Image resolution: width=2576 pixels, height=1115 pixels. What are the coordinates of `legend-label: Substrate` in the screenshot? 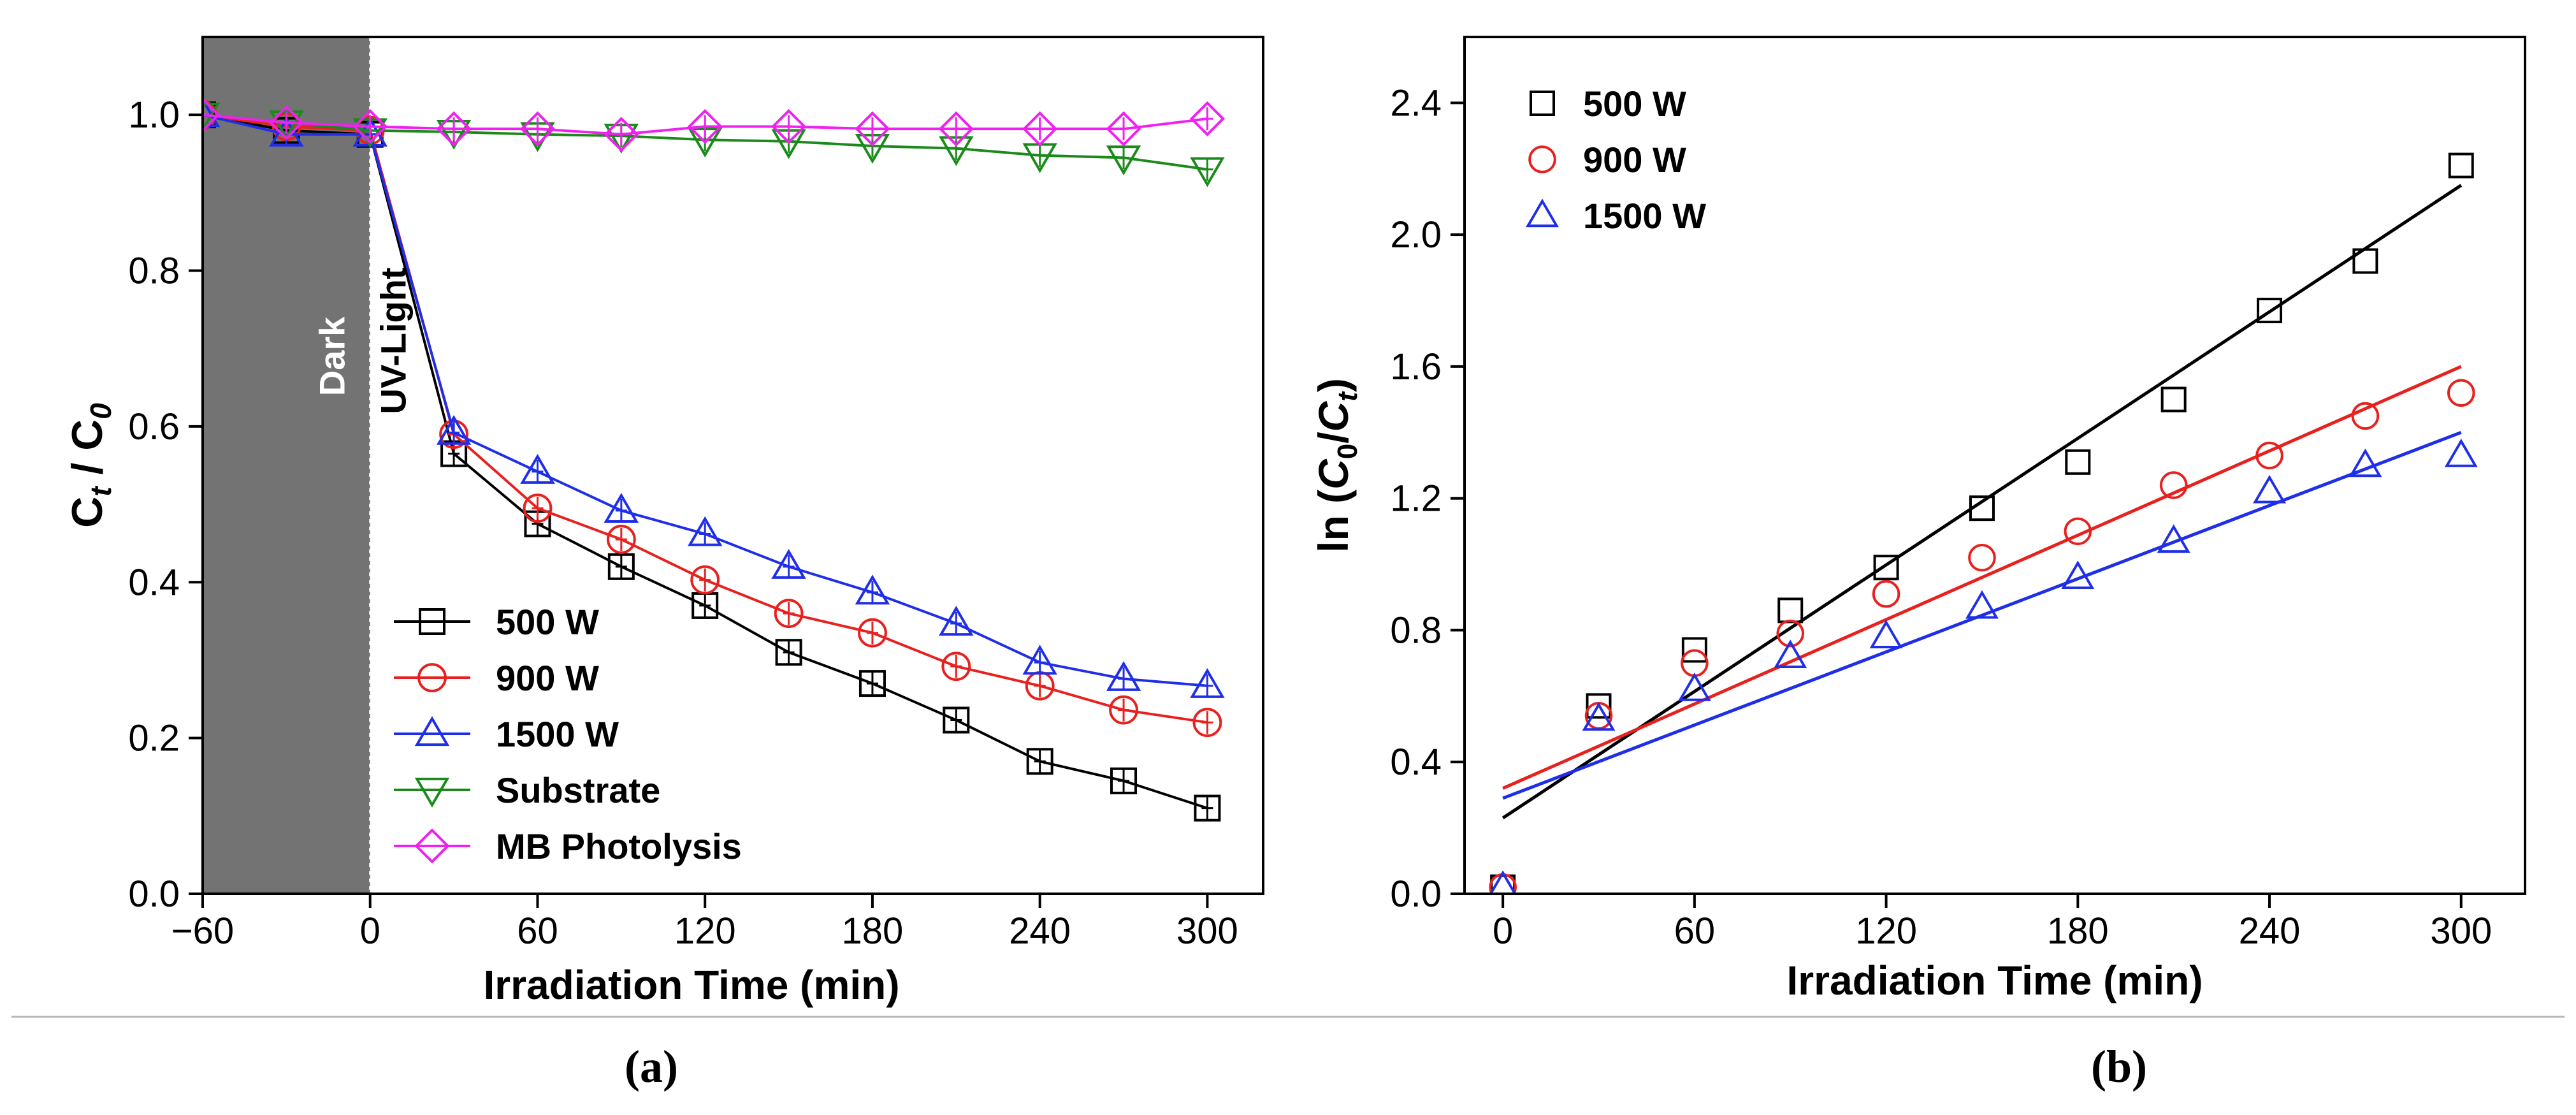 It's located at (578, 790).